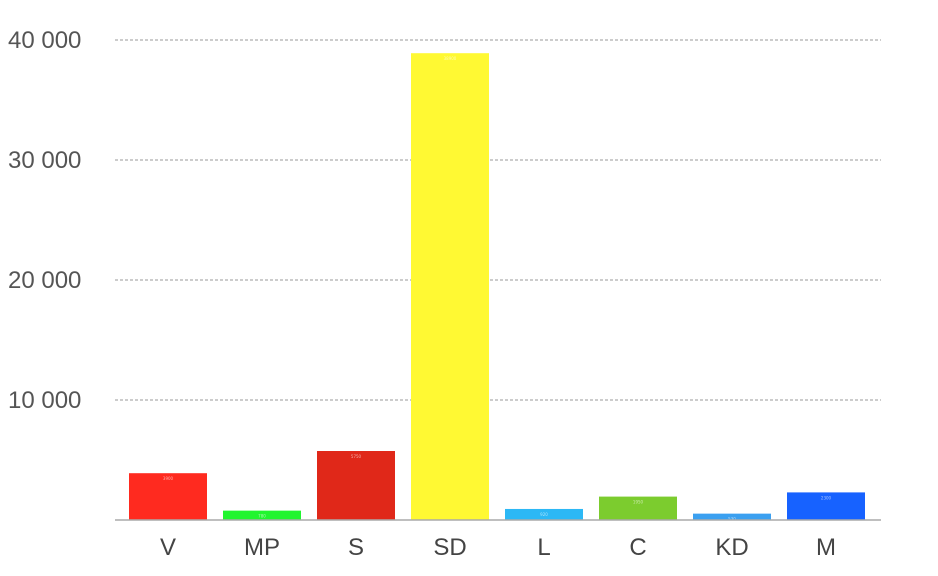  What do you see at coordinates (168, 478) in the screenshot?
I see `bar-value-label: 3900` at bounding box center [168, 478].